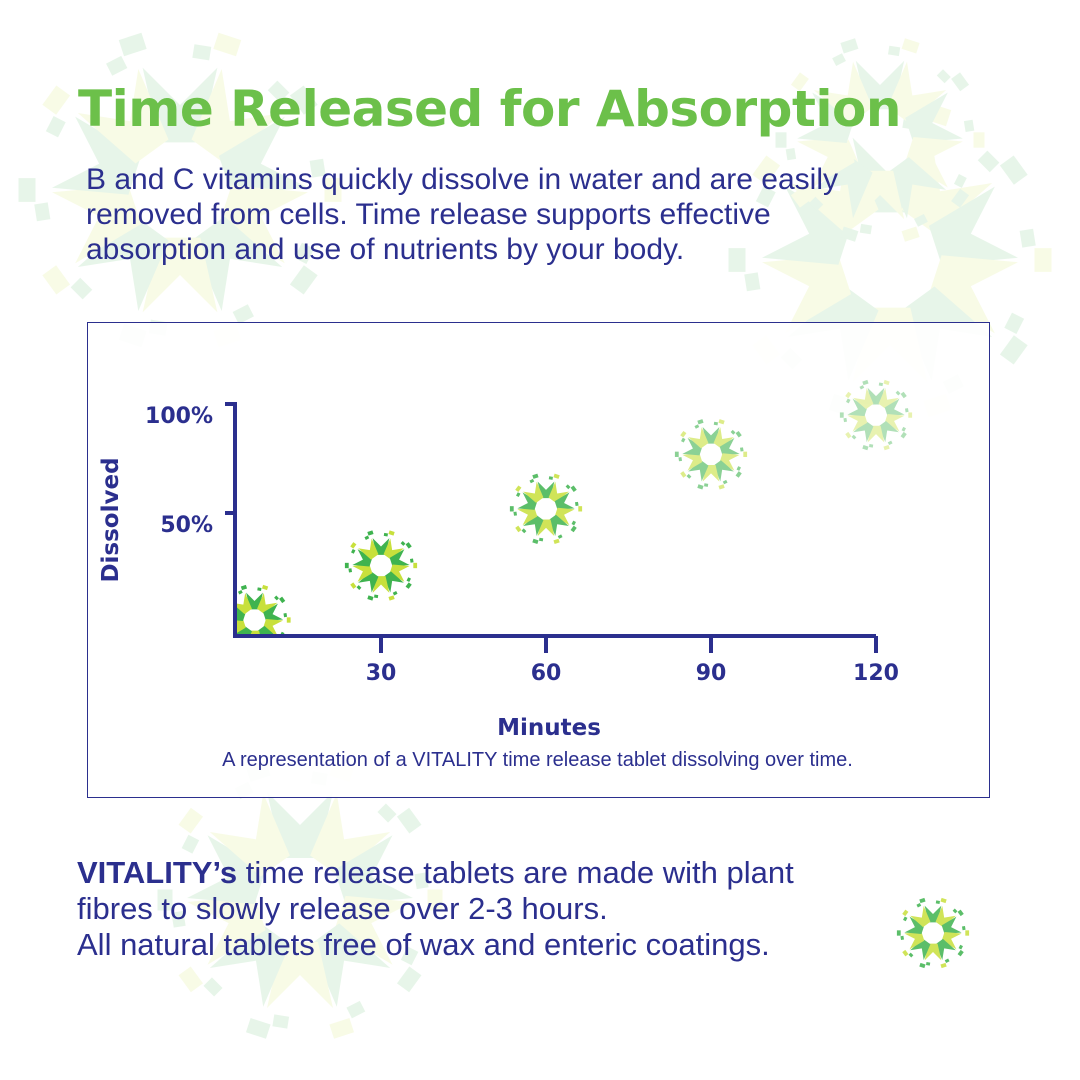  I want to click on x-tick-label: 30, so click(381, 673).